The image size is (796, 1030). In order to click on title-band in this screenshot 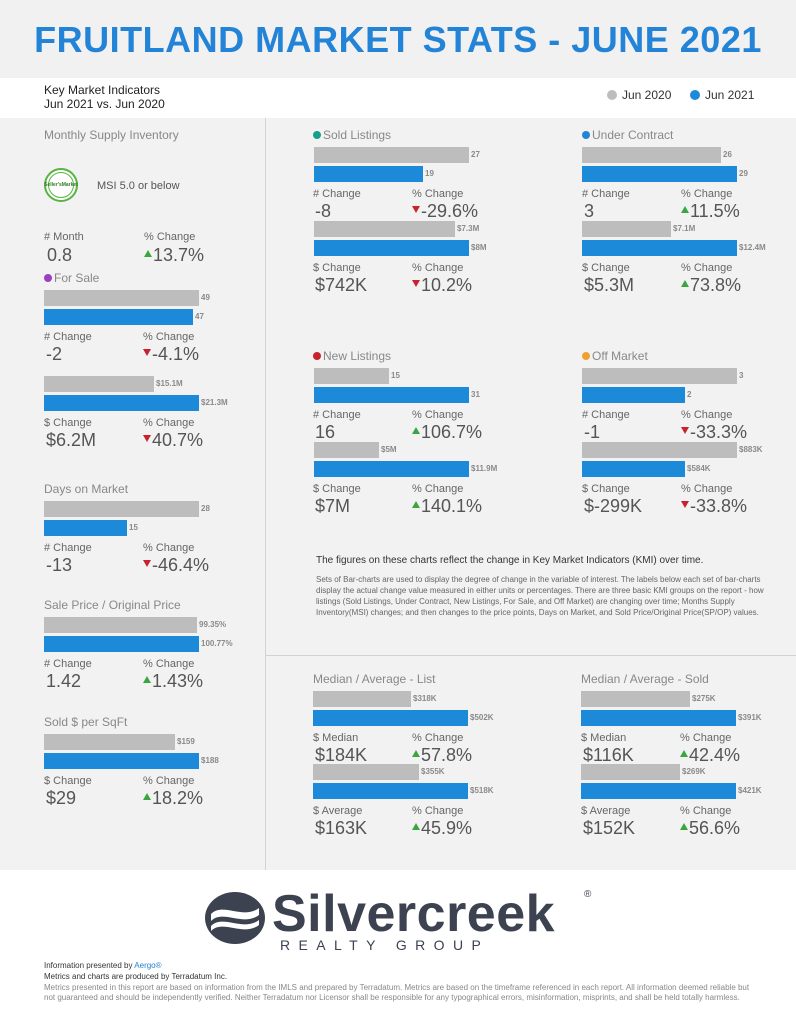, I will do `click(398, 39)`.